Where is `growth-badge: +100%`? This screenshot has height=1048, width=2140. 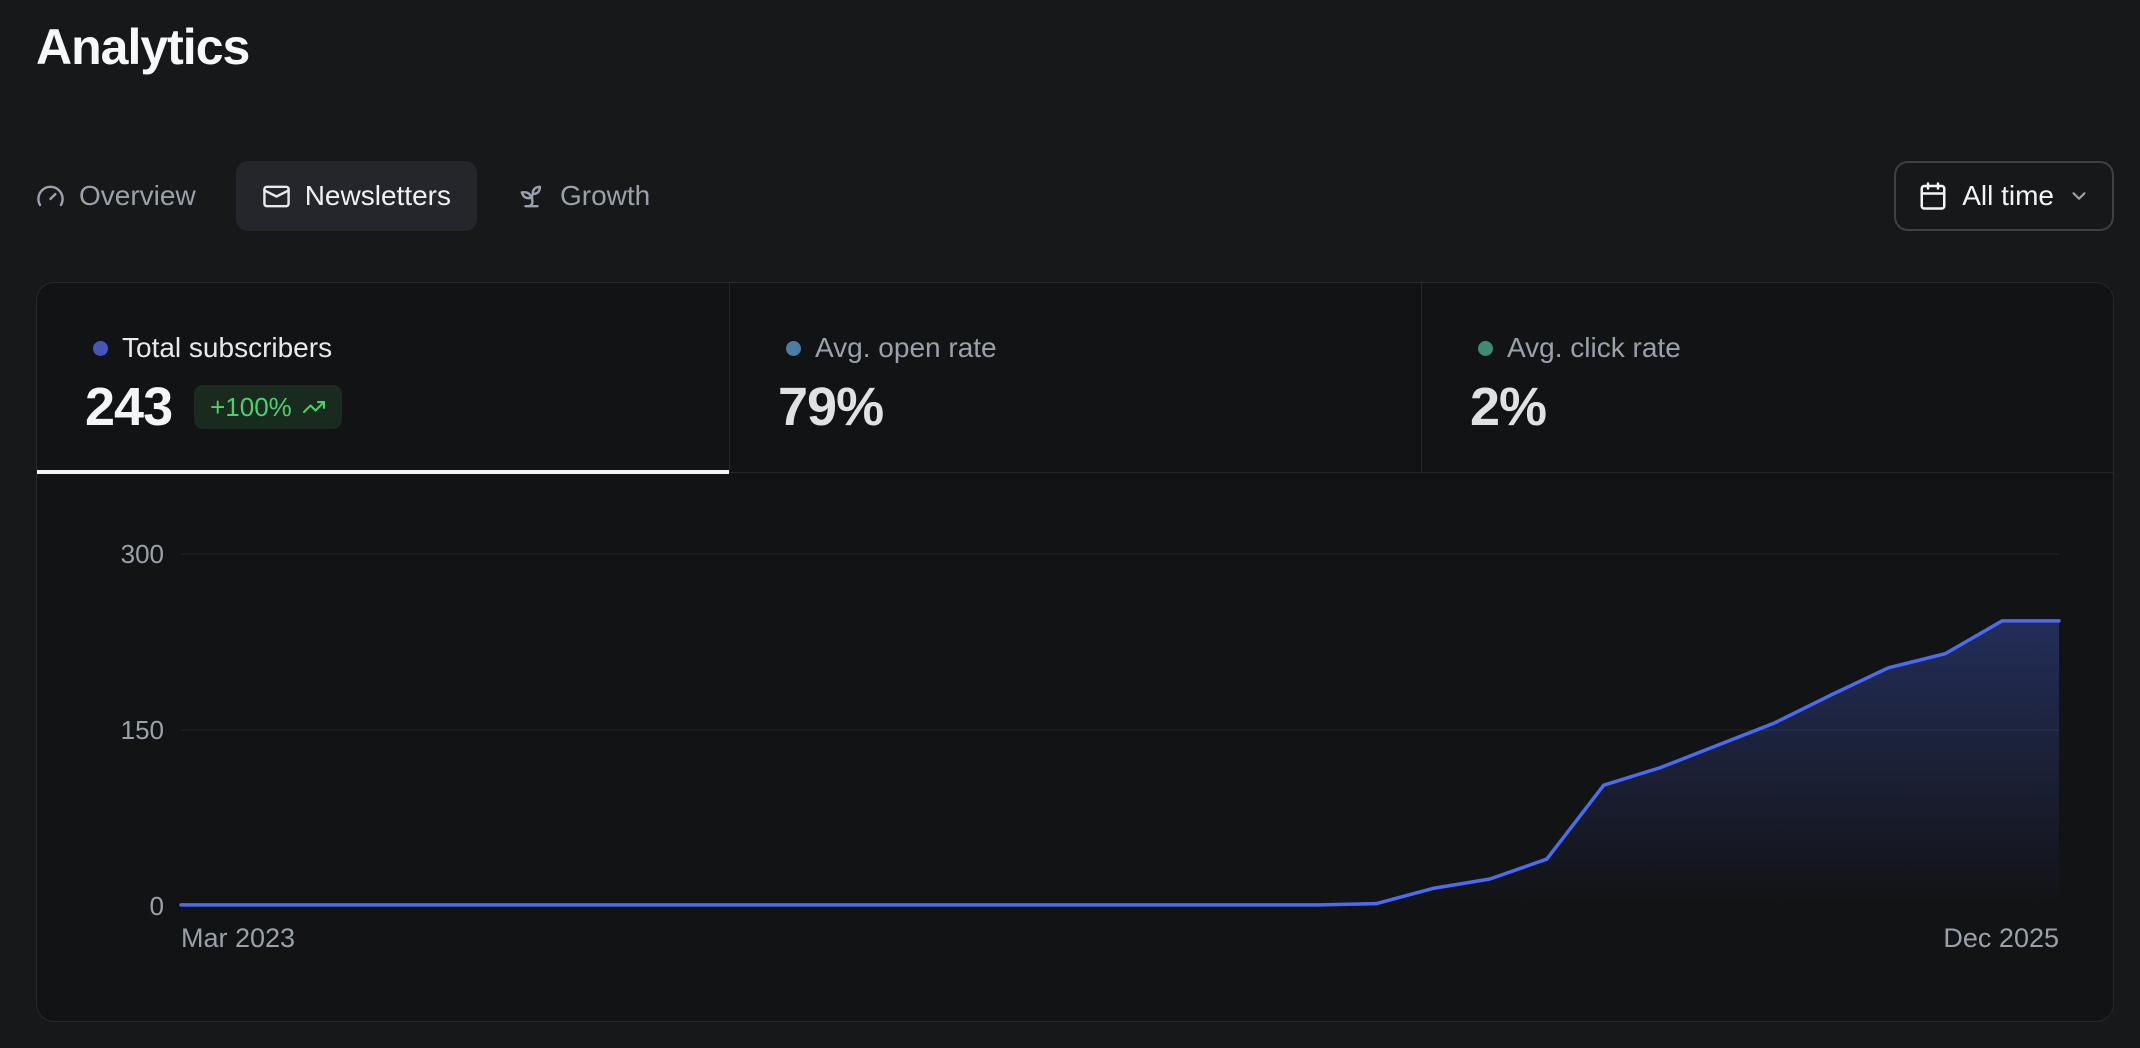
growth-badge: +100% is located at coordinates (268, 407).